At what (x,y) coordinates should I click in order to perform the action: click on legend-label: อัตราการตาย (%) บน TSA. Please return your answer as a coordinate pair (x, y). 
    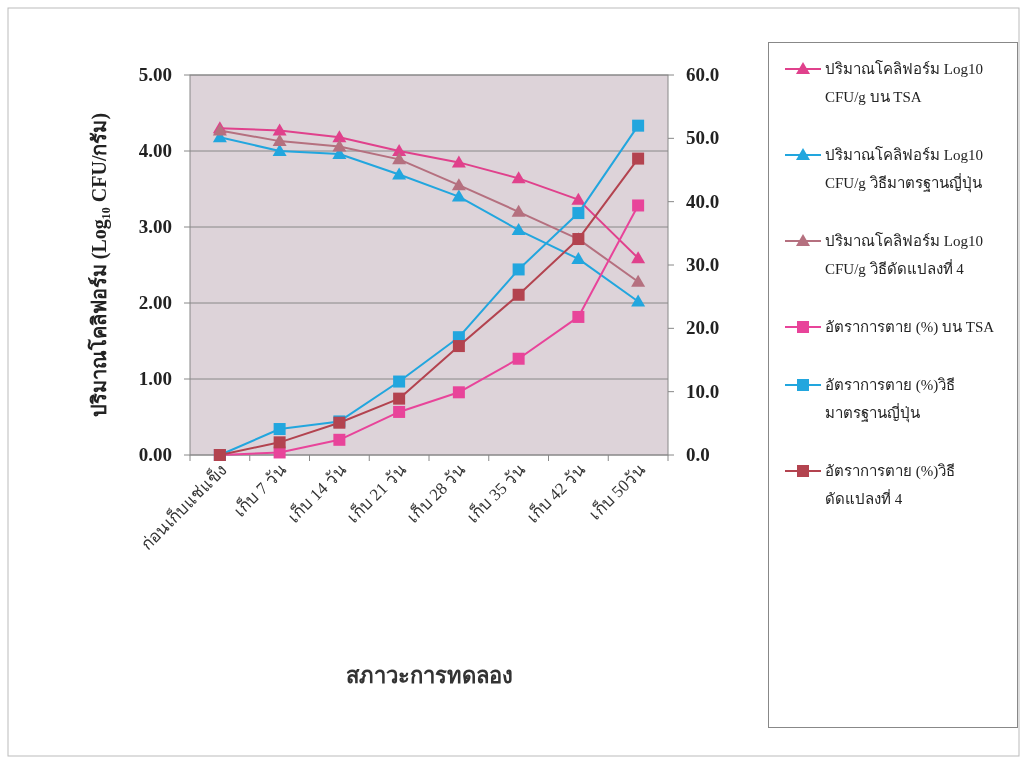
    Looking at the image, I should click on (910, 327).